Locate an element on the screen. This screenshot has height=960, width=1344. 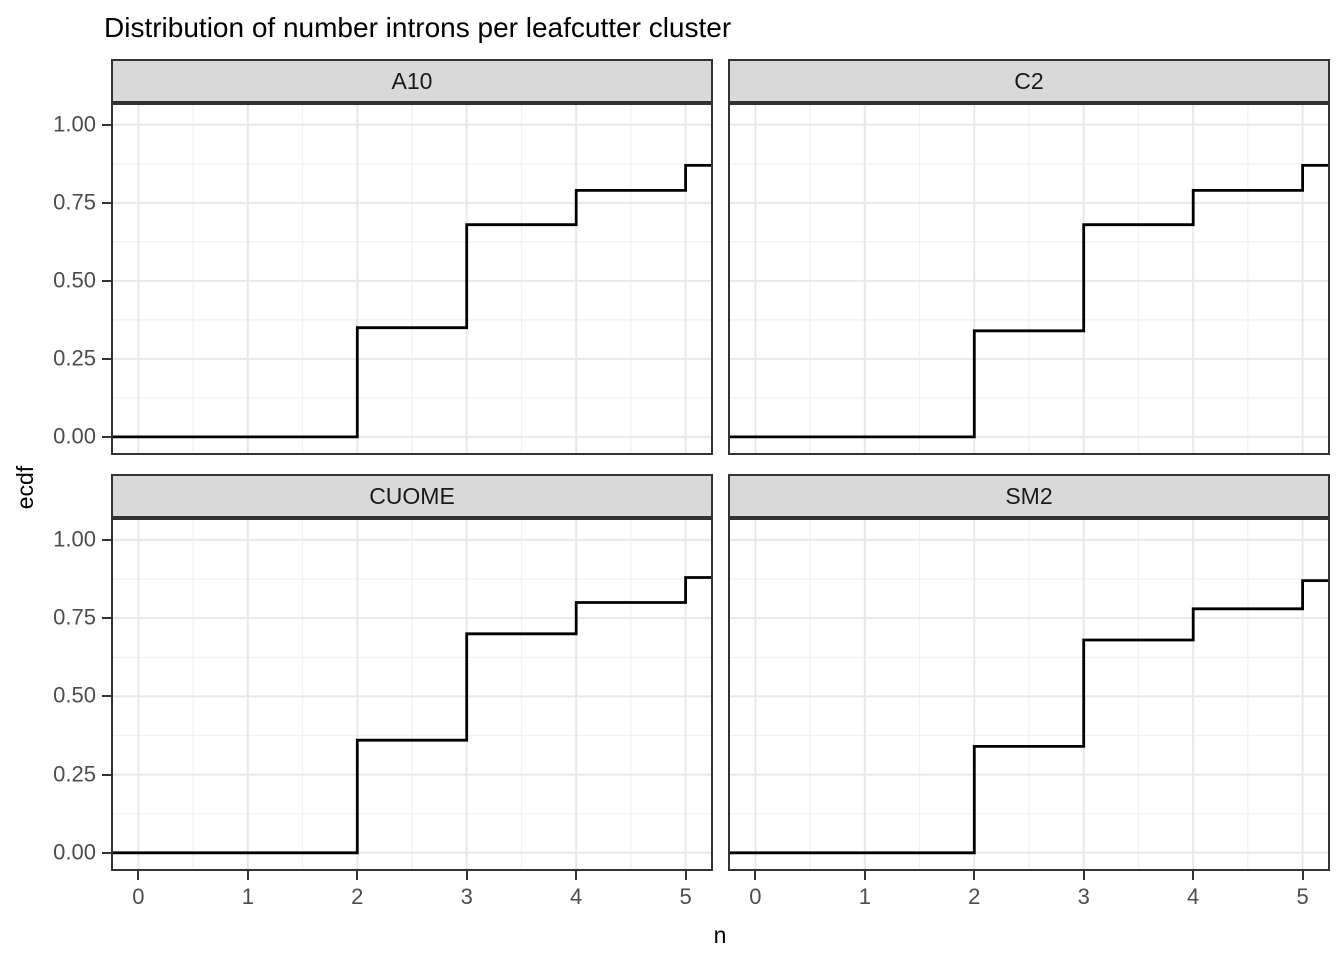
facet-strip-c2: C2 is located at coordinates (1029, 81).